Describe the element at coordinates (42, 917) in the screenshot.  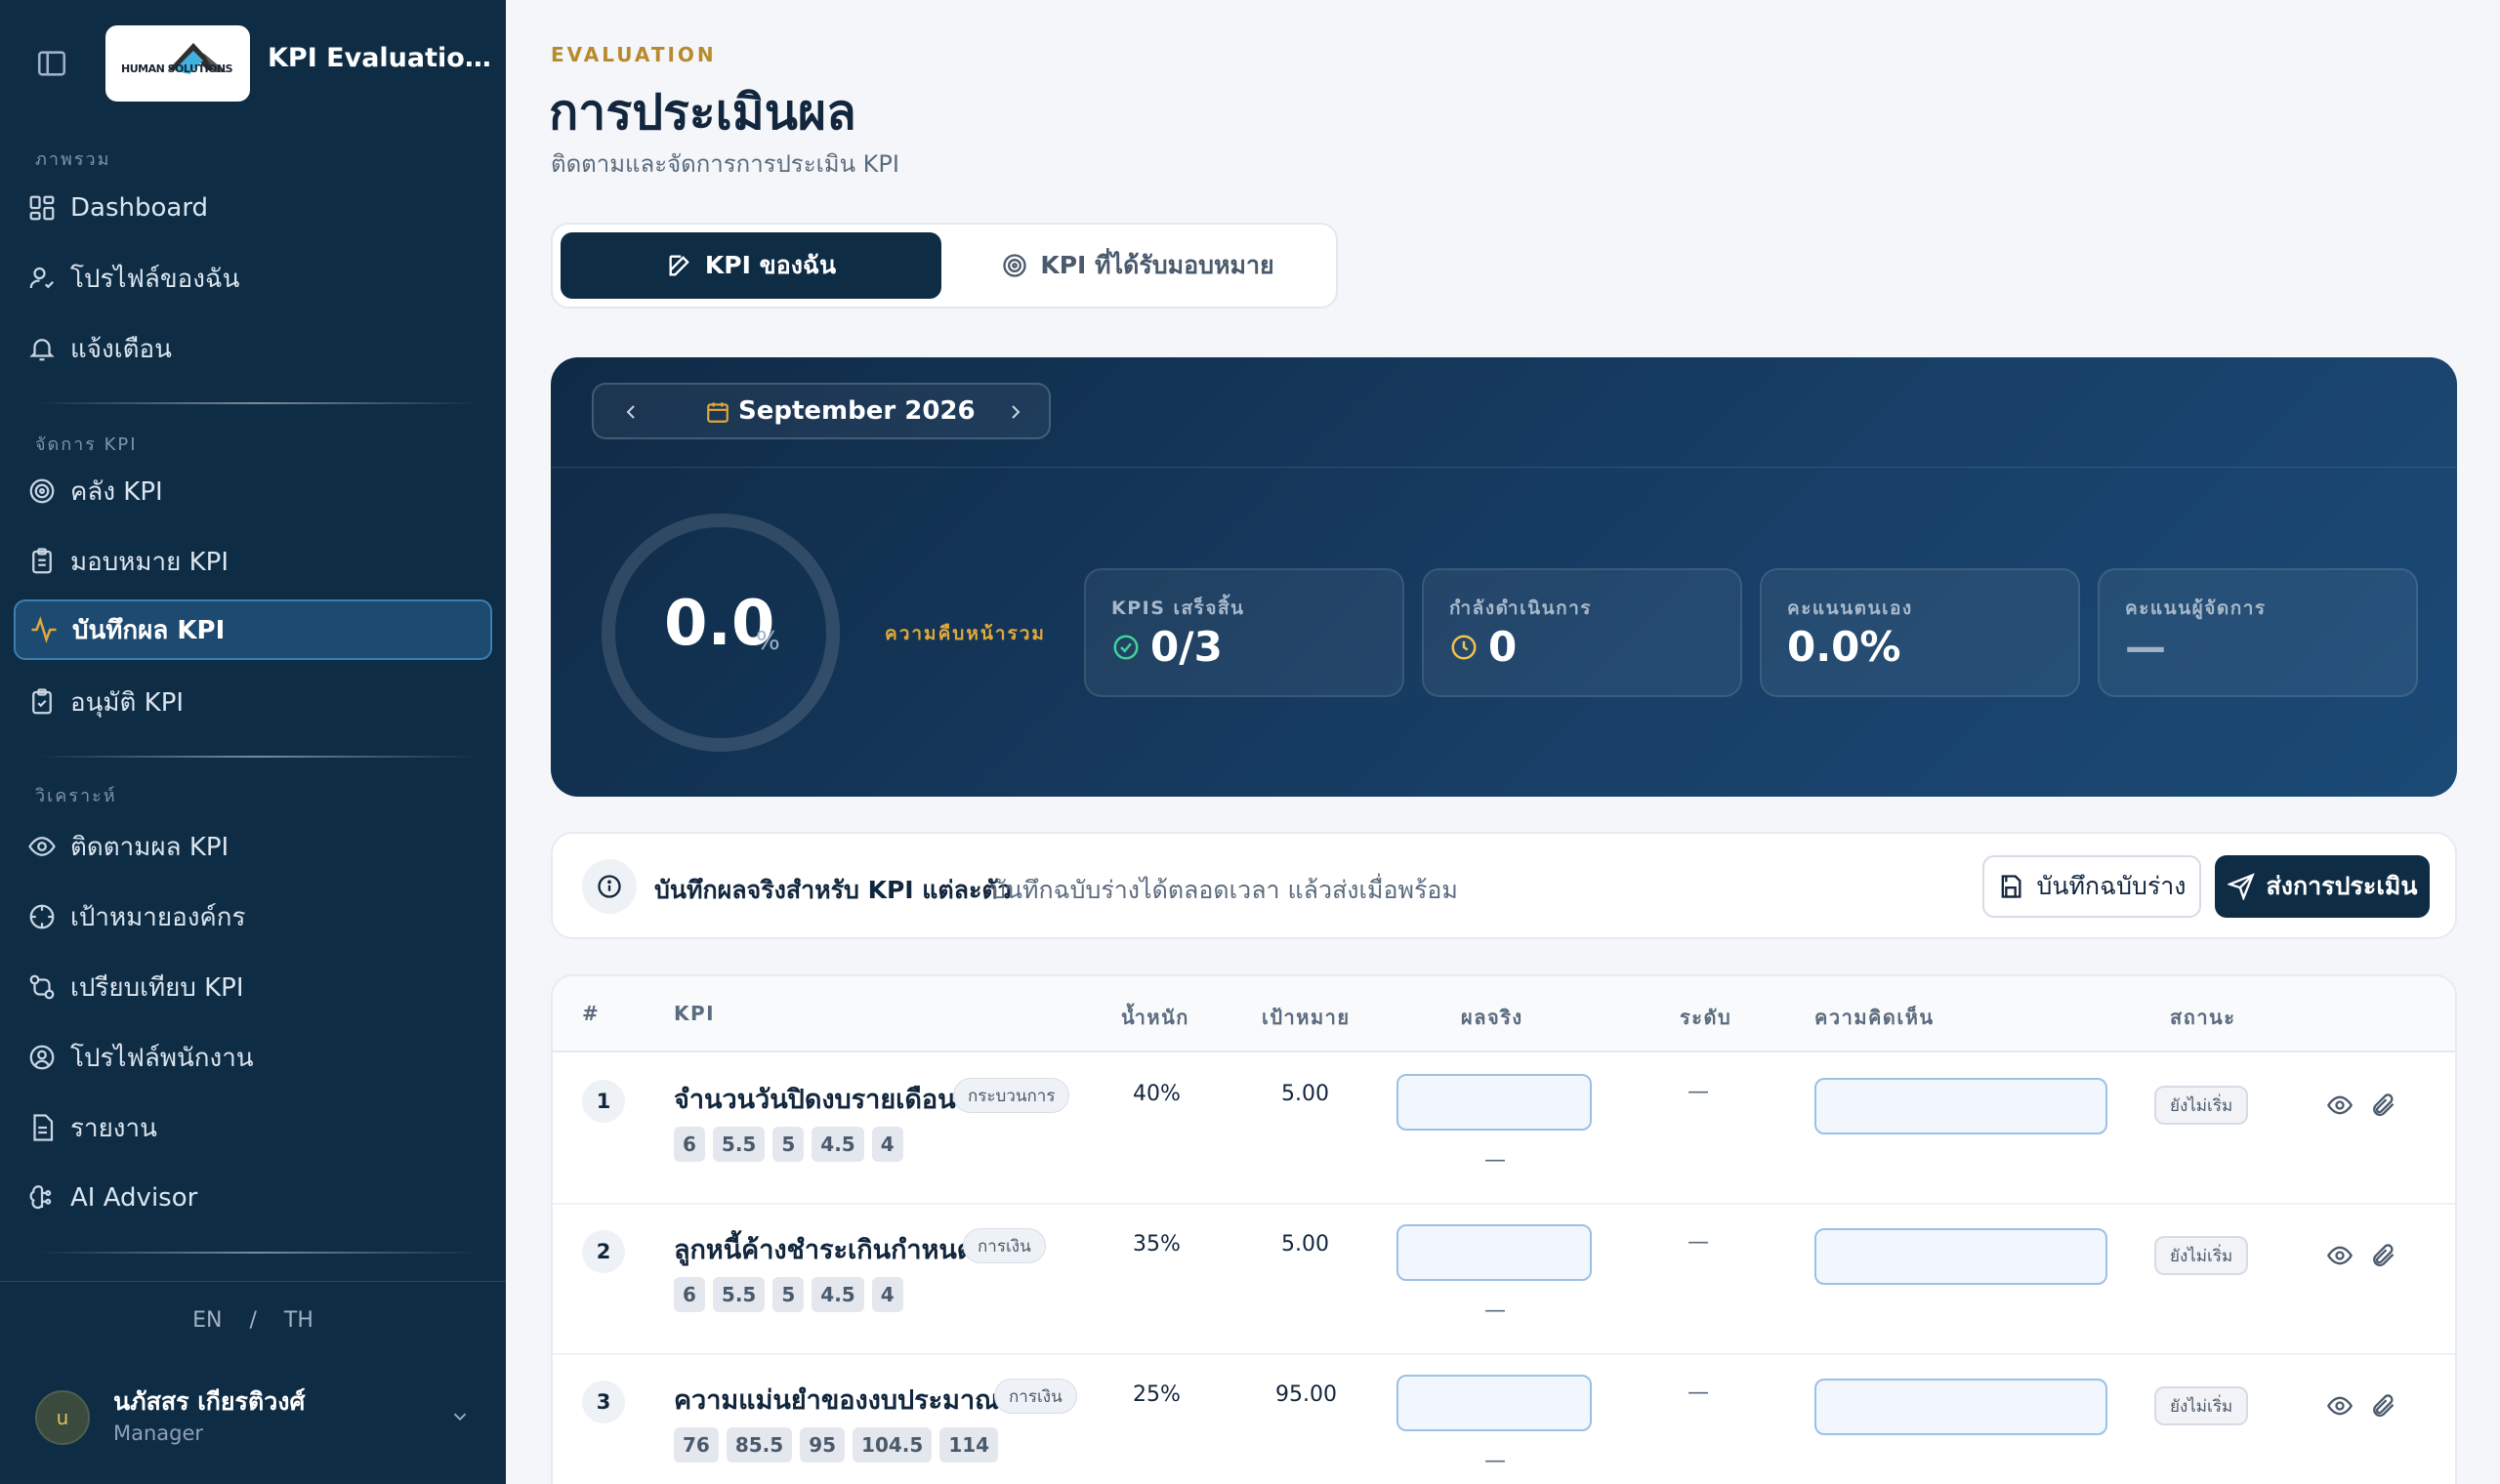
I see `crosshair-icon` at that location.